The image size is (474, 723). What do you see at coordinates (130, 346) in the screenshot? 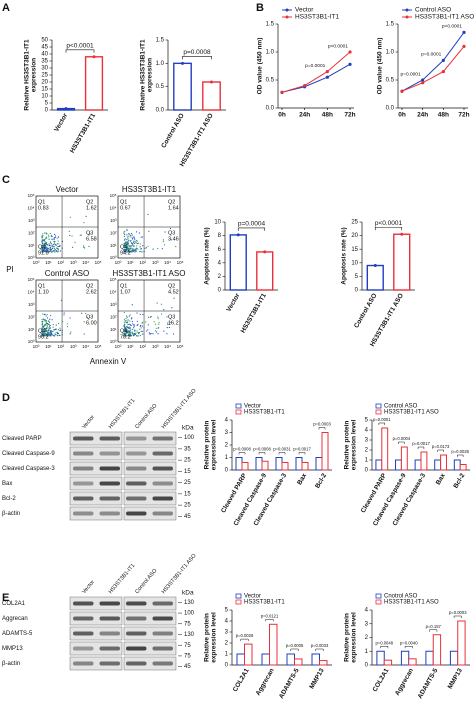
I see `x-tick-label: 10¹` at bounding box center [130, 346].